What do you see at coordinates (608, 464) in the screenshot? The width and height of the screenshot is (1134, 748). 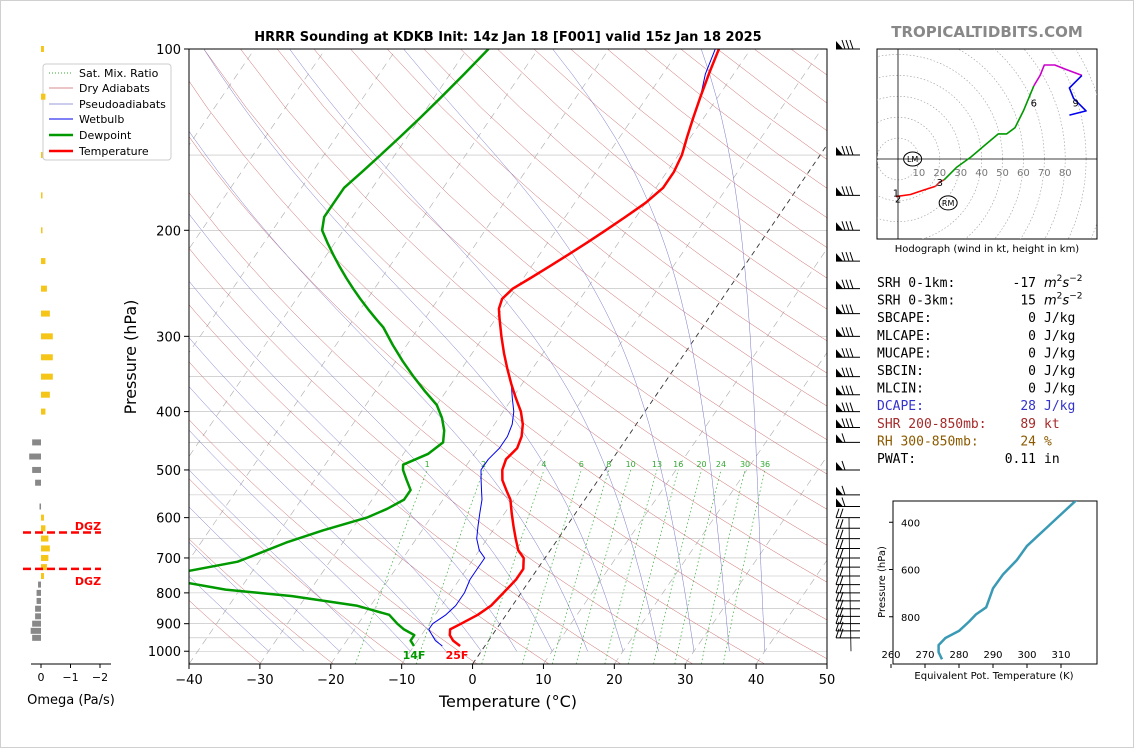 I see `mixing-ratio-label: 8` at bounding box center [608, 464].